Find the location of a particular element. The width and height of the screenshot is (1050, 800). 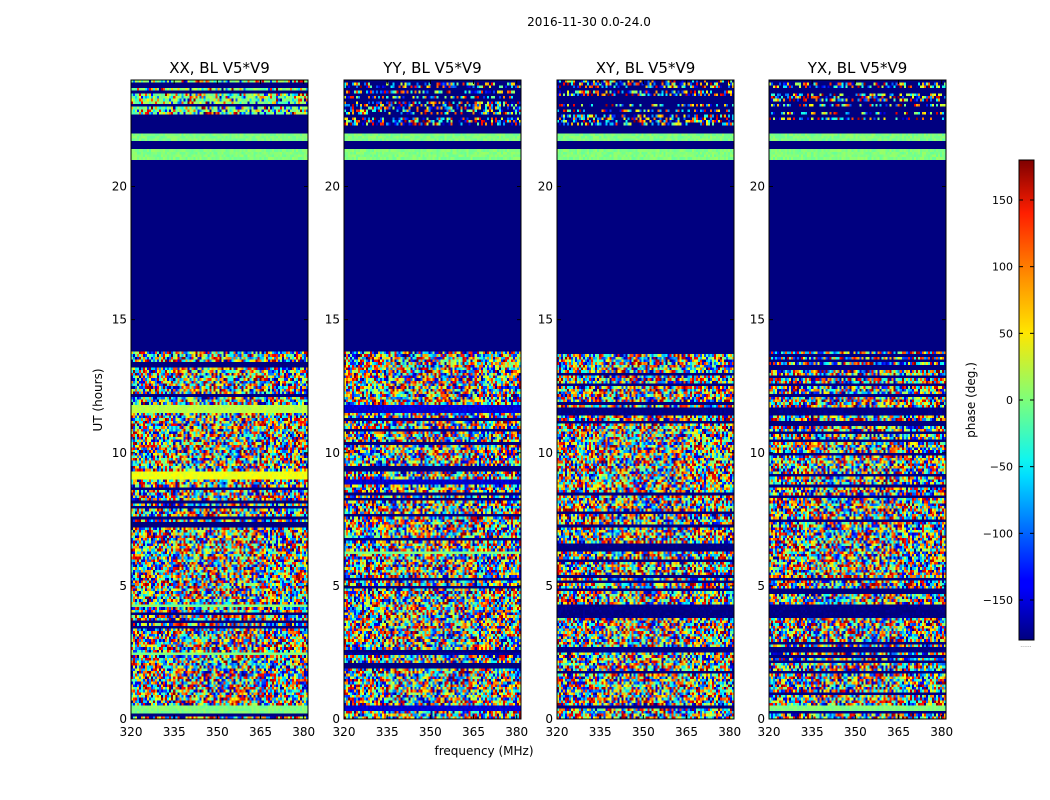

colorbar-tick-label: −100 is located at coordinates (998, 533).